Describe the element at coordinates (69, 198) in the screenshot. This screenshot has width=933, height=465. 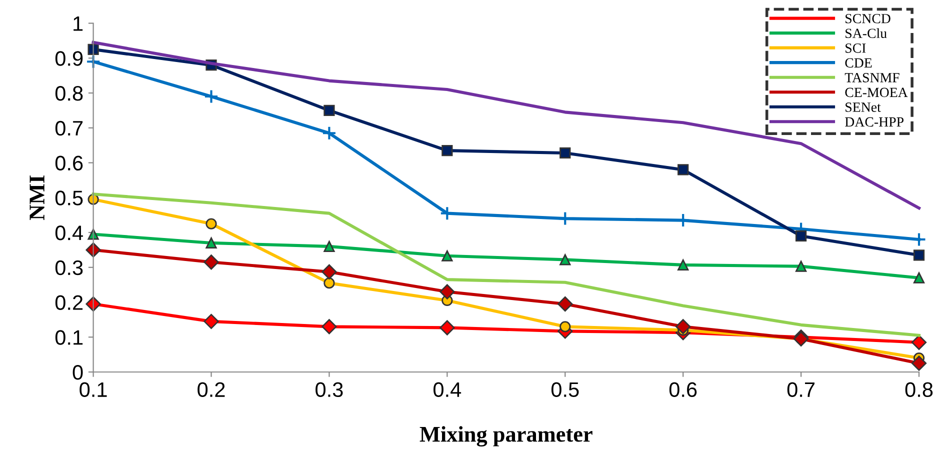
I see `y-tick-label: 0.5` at that location.